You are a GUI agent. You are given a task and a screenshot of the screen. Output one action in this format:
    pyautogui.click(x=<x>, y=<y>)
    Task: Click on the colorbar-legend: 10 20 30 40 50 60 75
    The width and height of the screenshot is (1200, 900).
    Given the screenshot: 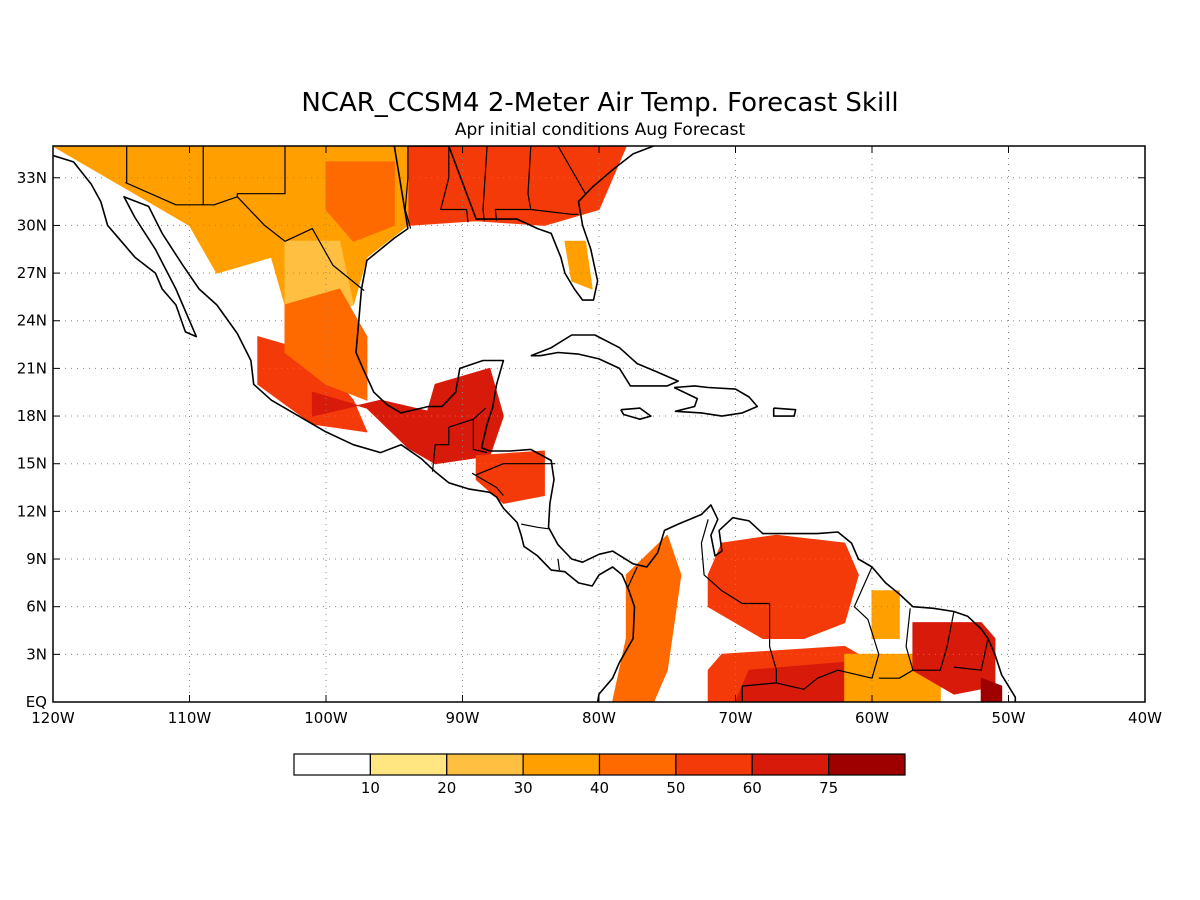 What is the action you would take?
    pyautogui.click(x=599, y=775)
    